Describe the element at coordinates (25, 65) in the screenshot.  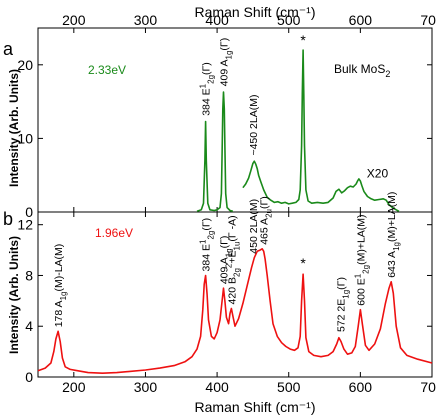
I see `y-tick-label: 20` at that location.